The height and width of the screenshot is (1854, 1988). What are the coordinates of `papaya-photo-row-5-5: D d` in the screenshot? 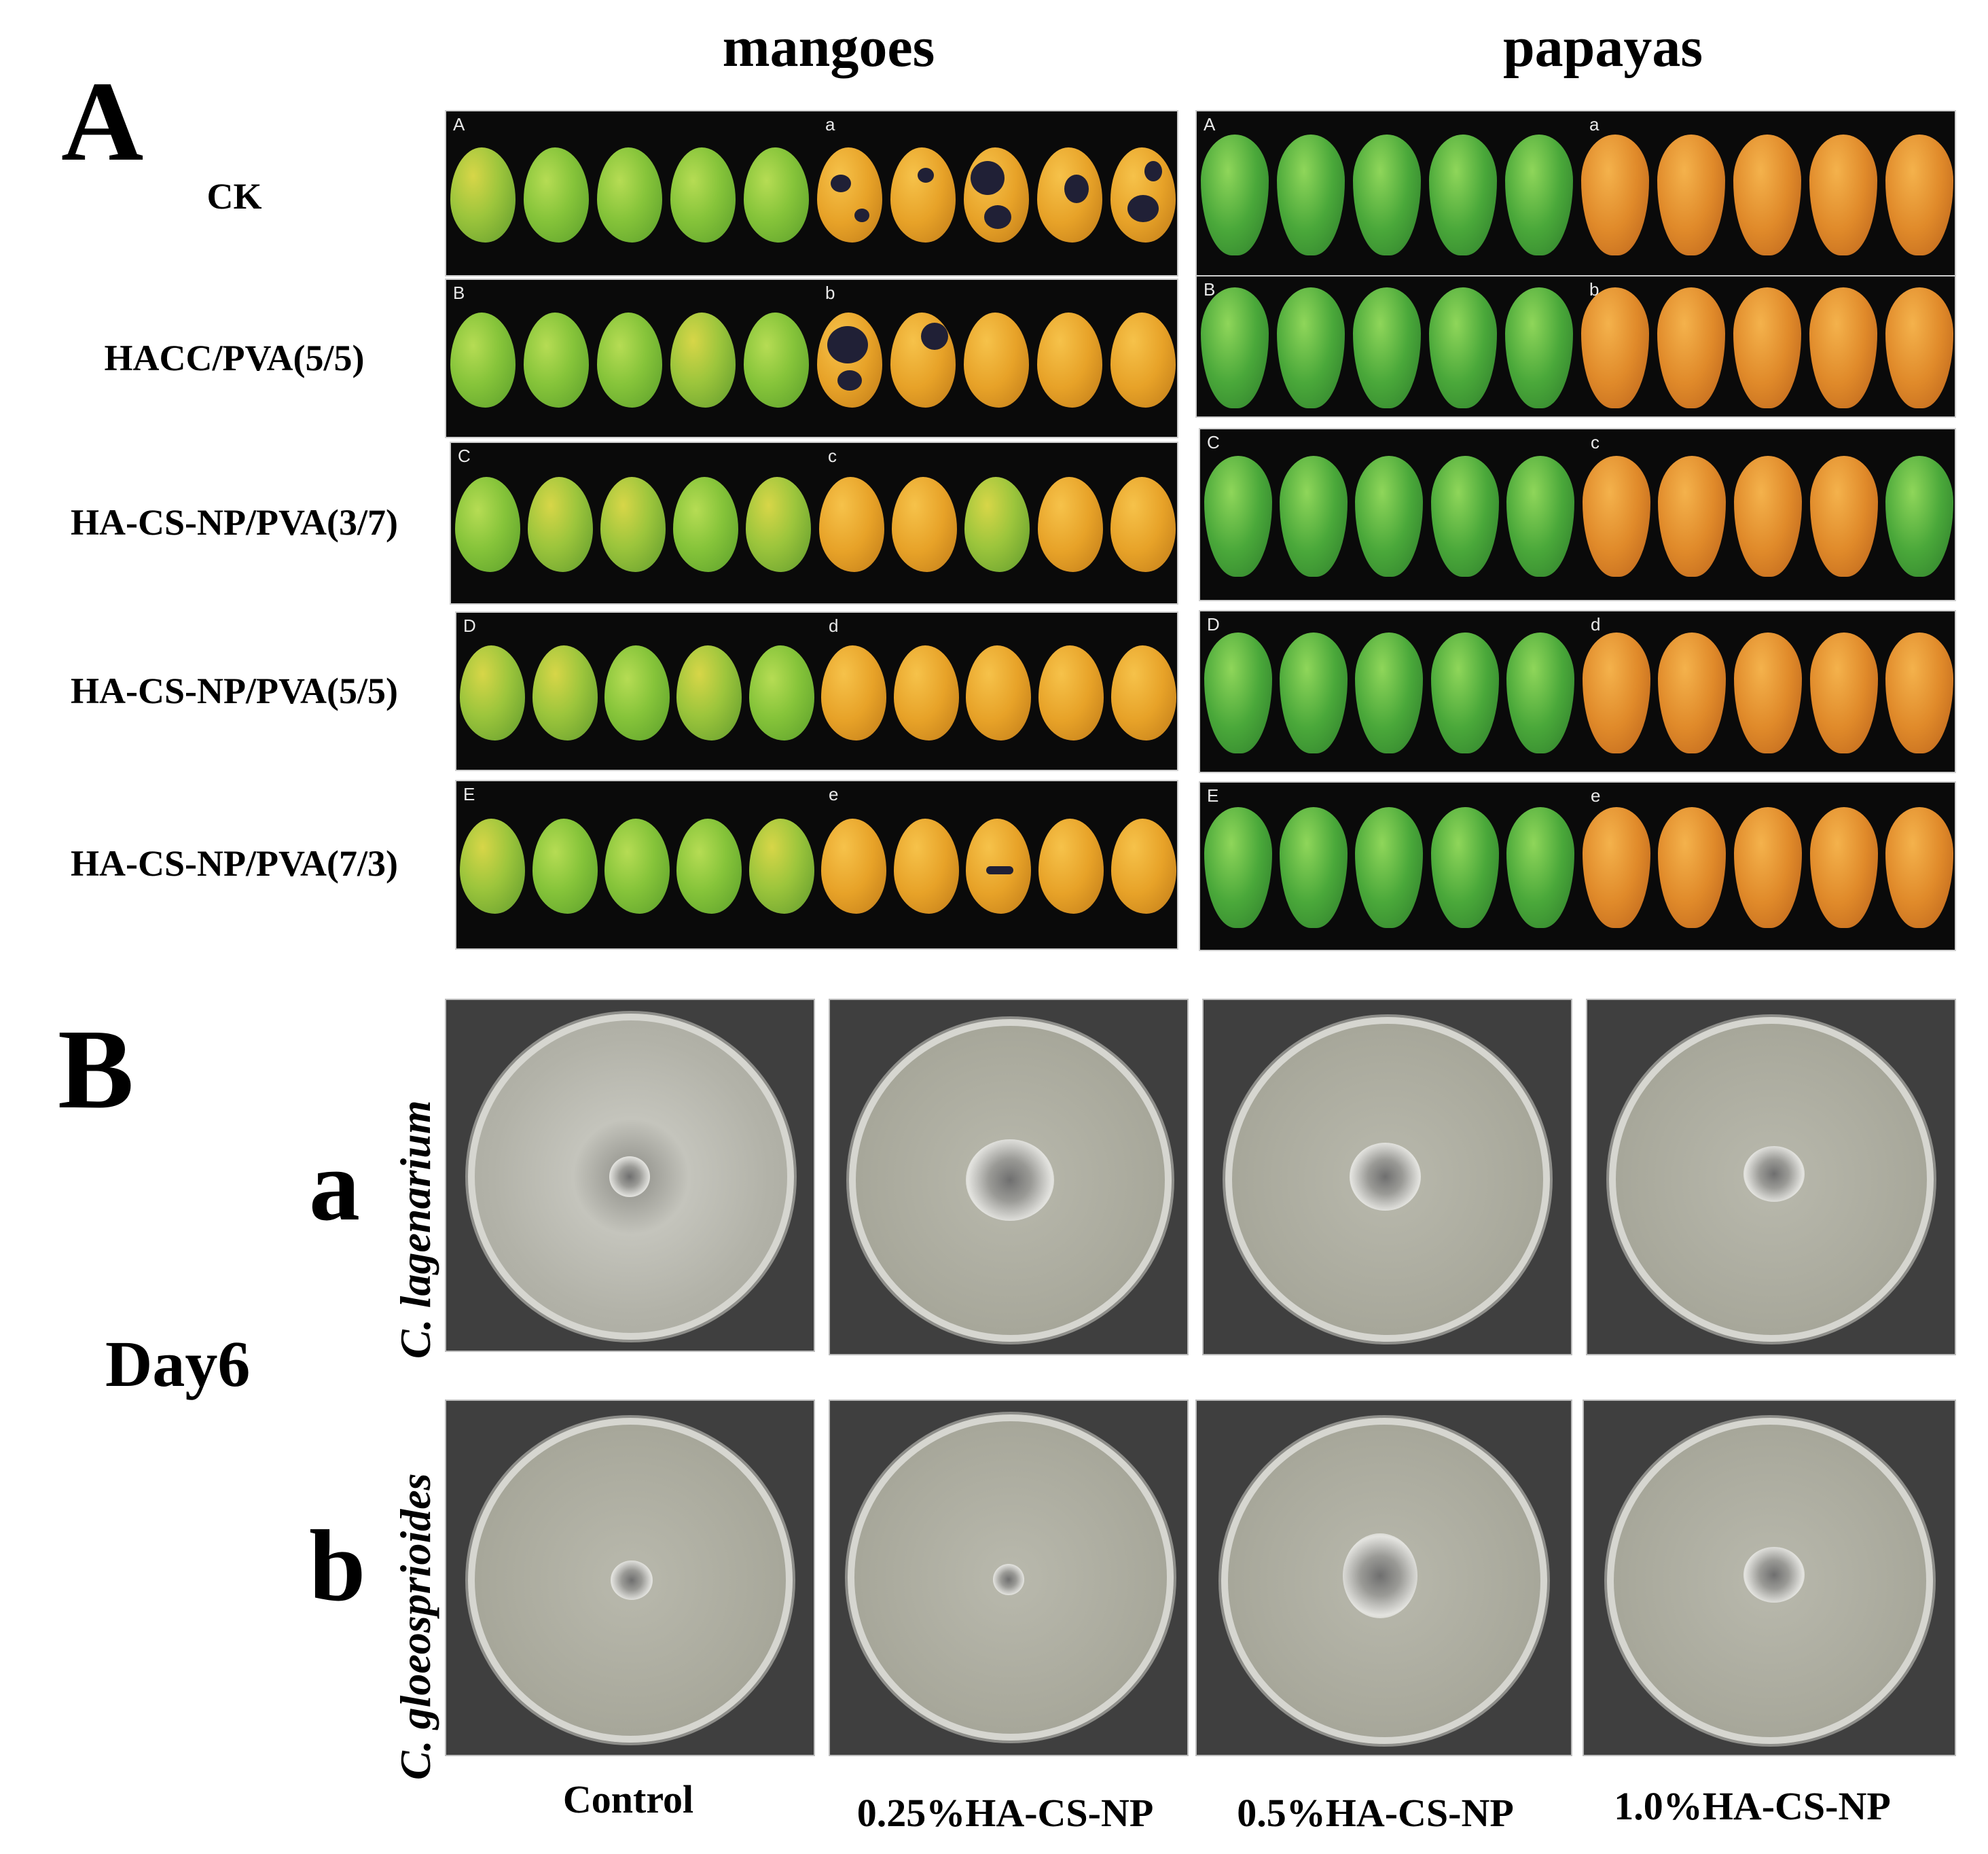 It's located at (1577, 691).